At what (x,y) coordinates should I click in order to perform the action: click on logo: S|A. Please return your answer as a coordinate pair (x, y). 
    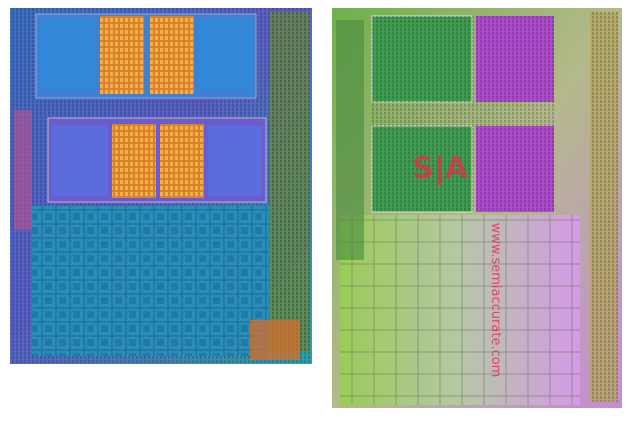
    Looking at the image, I should click on (440, 168).